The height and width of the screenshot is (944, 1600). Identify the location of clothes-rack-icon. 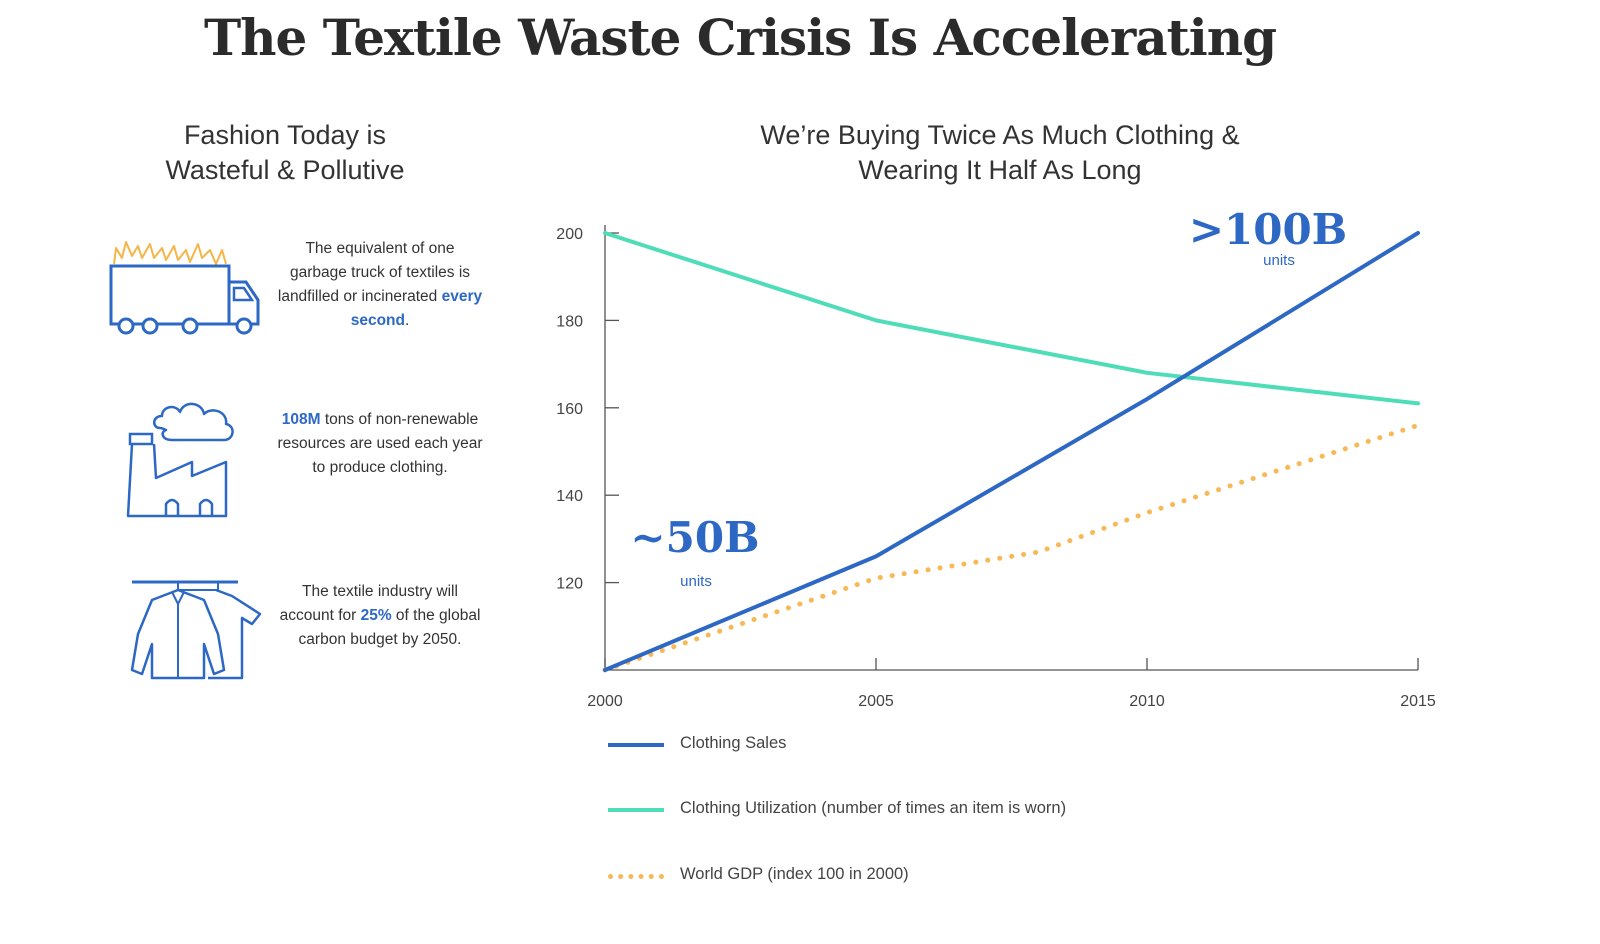
(196, 630).